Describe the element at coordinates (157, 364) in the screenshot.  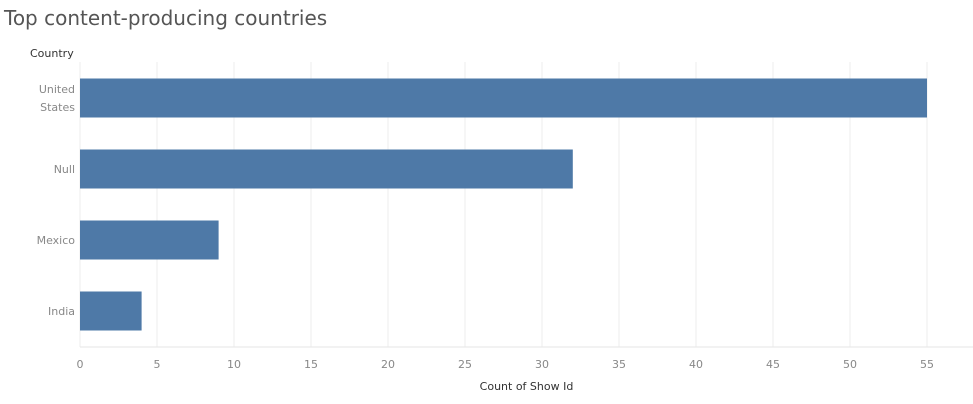
I see `x-tick-label: 5` at that location.